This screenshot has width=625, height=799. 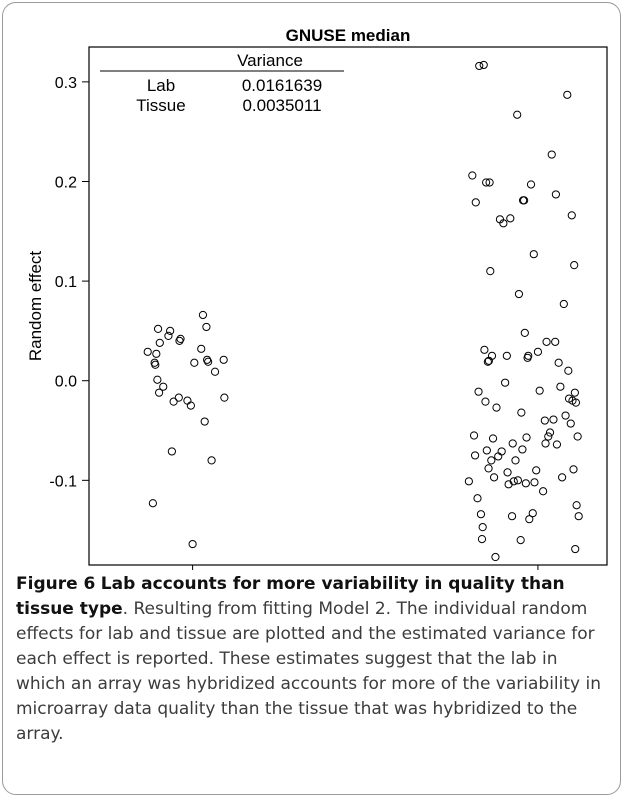 What do you see at coordinates (365, 567) in the screenshot?
I see `x-axis: TissueLab` at bounding box center [365, 567].